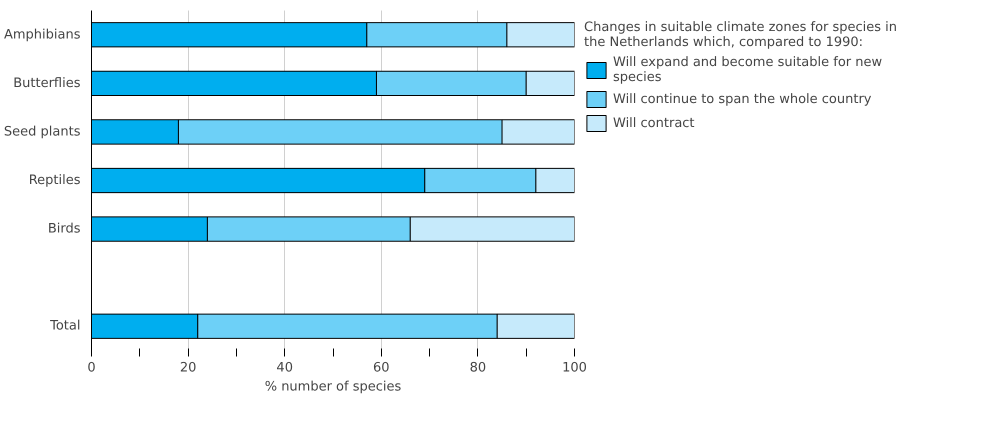 The height and width of the screenshot is (432, 983). Describe the element at coordinates (42, 34) in the screenshot. I see `y-tick-label: Amphibians` at that location.